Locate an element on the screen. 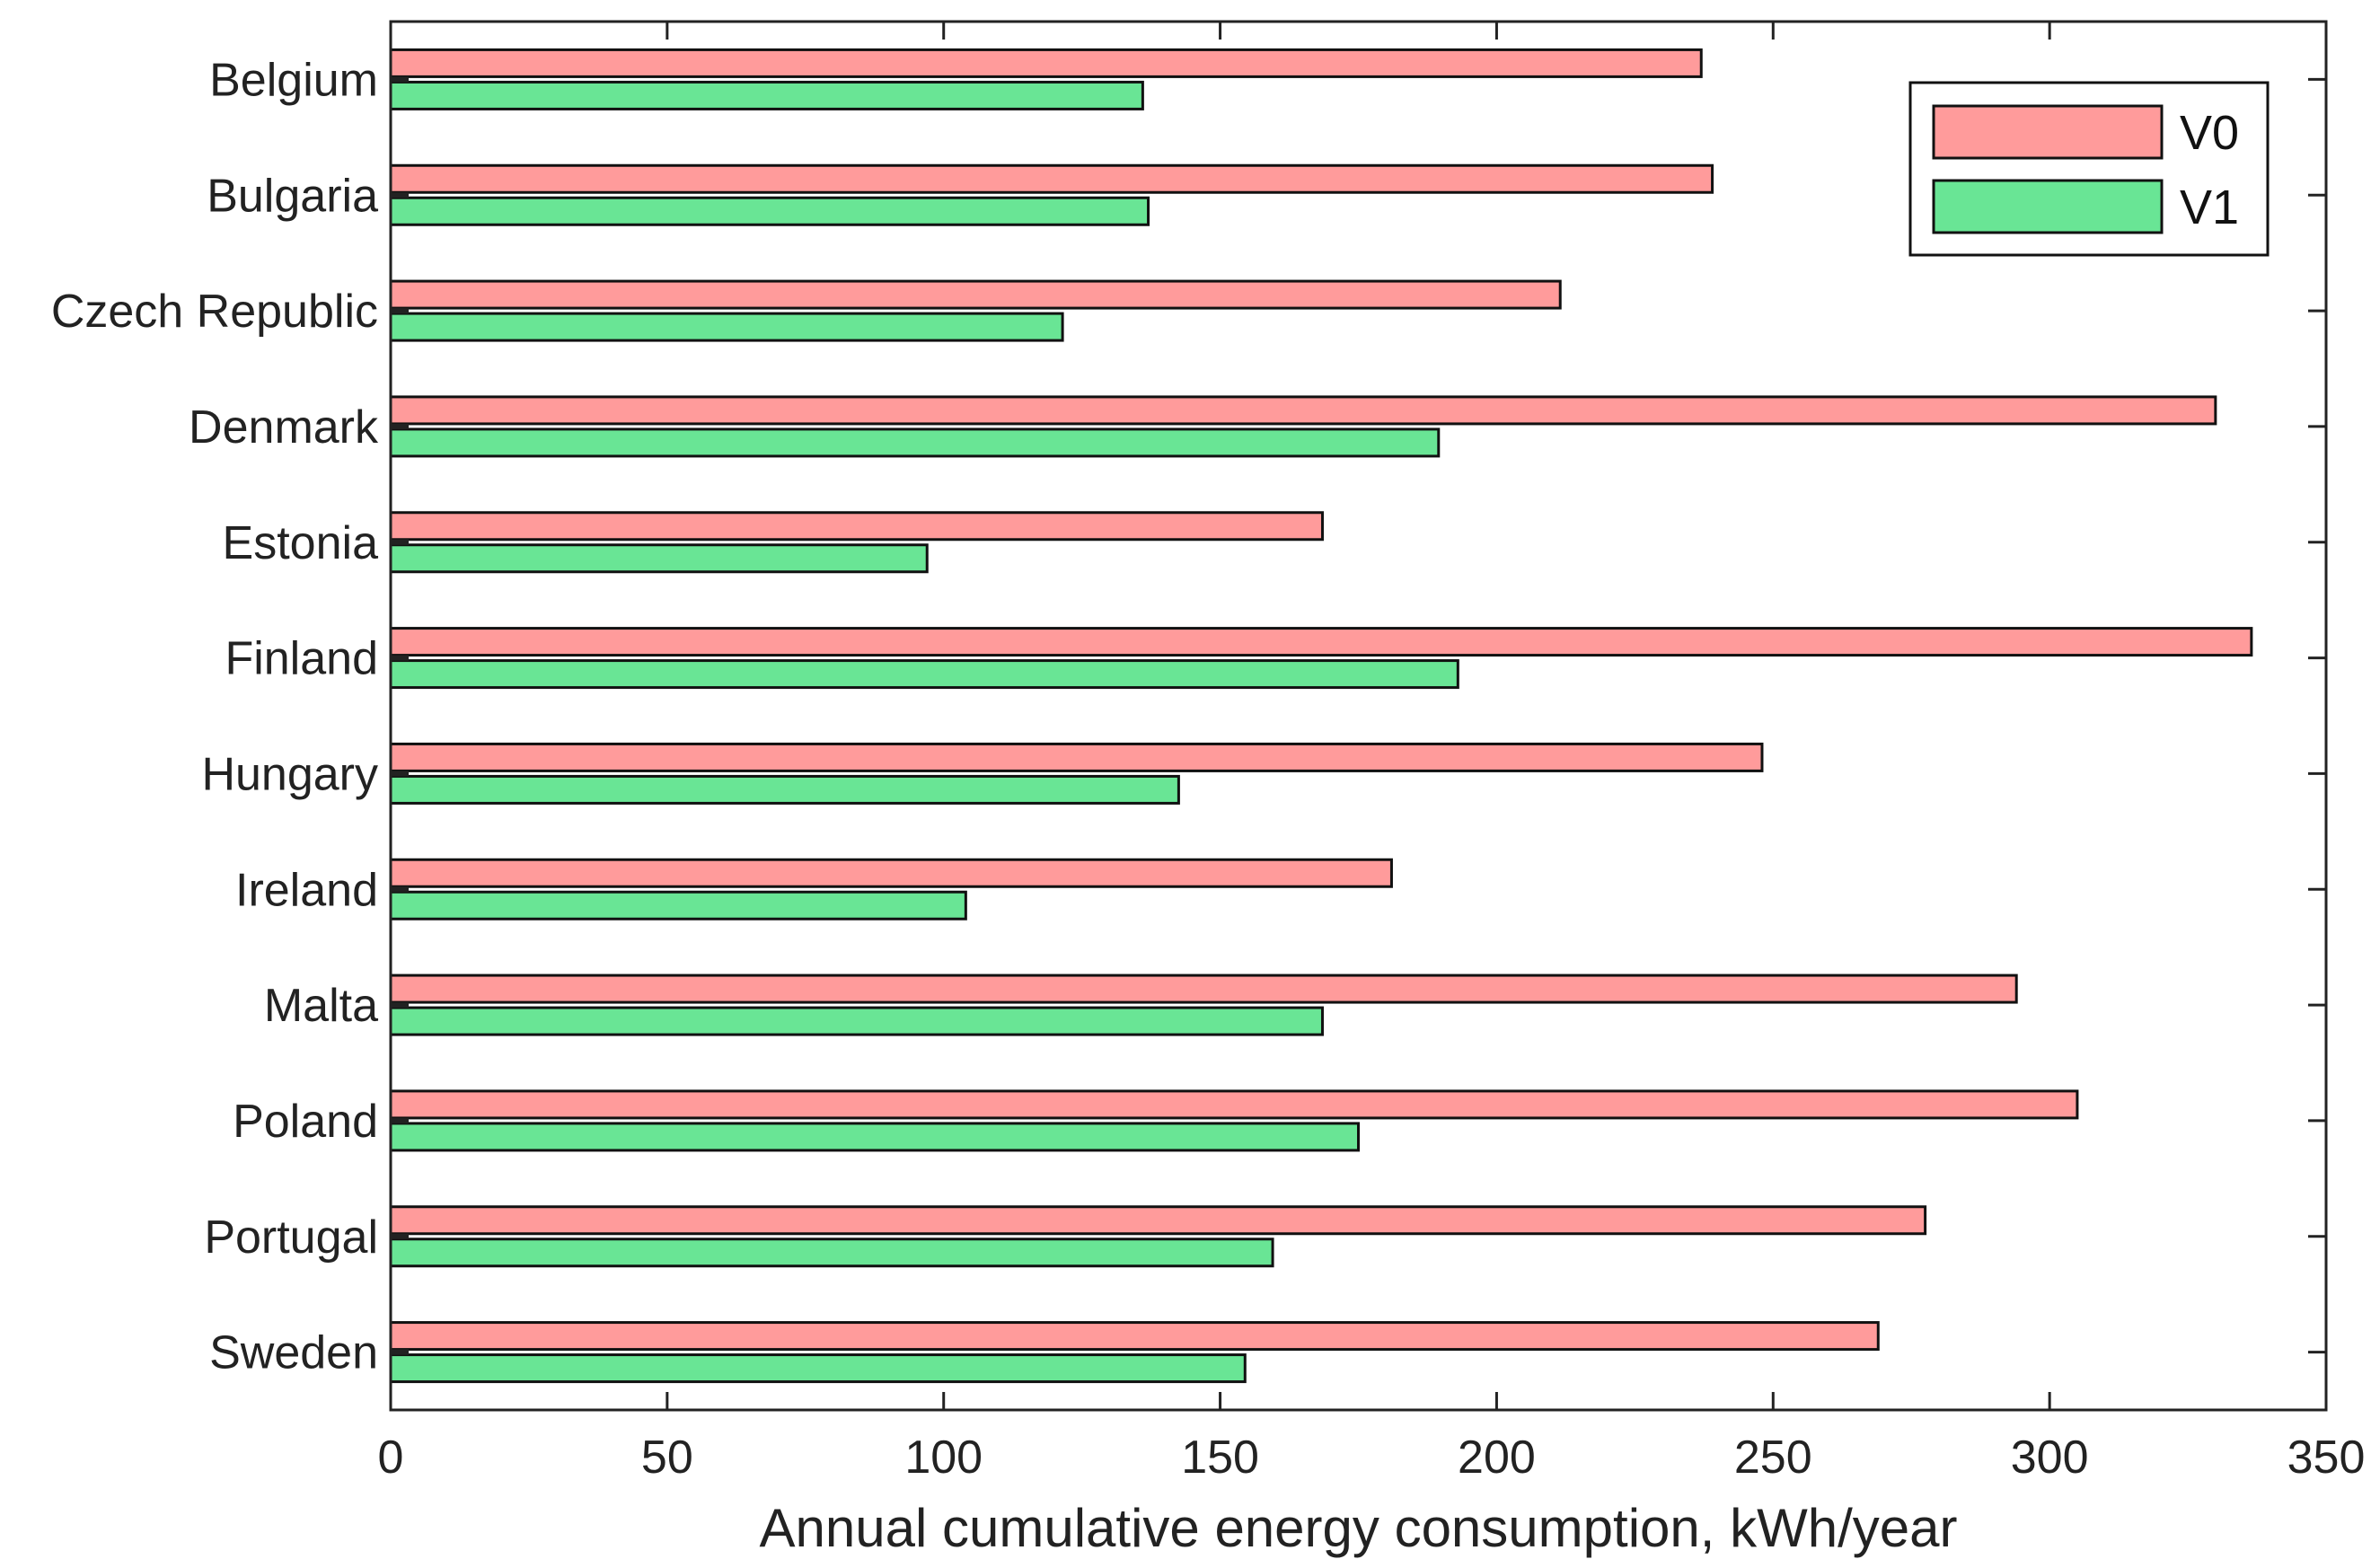 The height and width of the screenshot is (1568, 2371). y-tick-label-denmark: Denmark is located at coordinates (284, 427).